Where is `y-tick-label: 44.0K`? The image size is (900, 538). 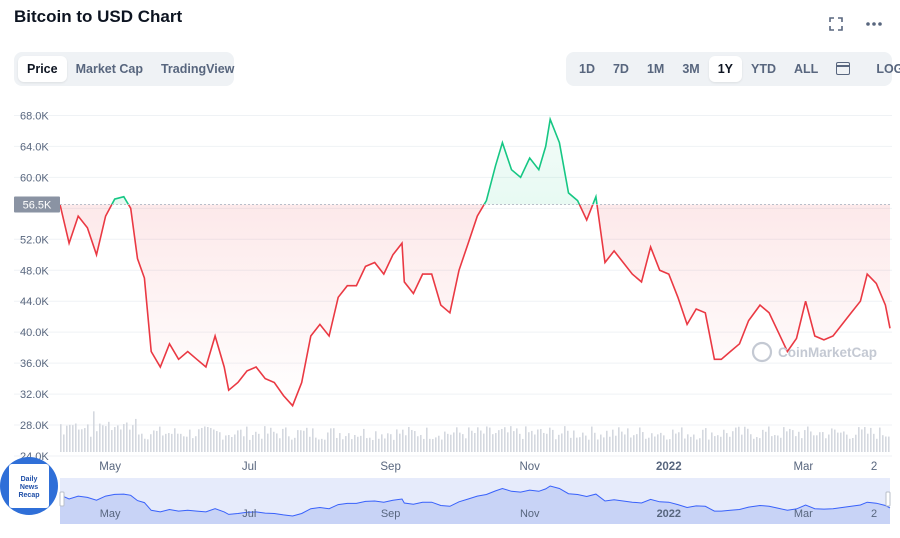
y-tick-label: 44.0K is located at coordinates (34, 302).